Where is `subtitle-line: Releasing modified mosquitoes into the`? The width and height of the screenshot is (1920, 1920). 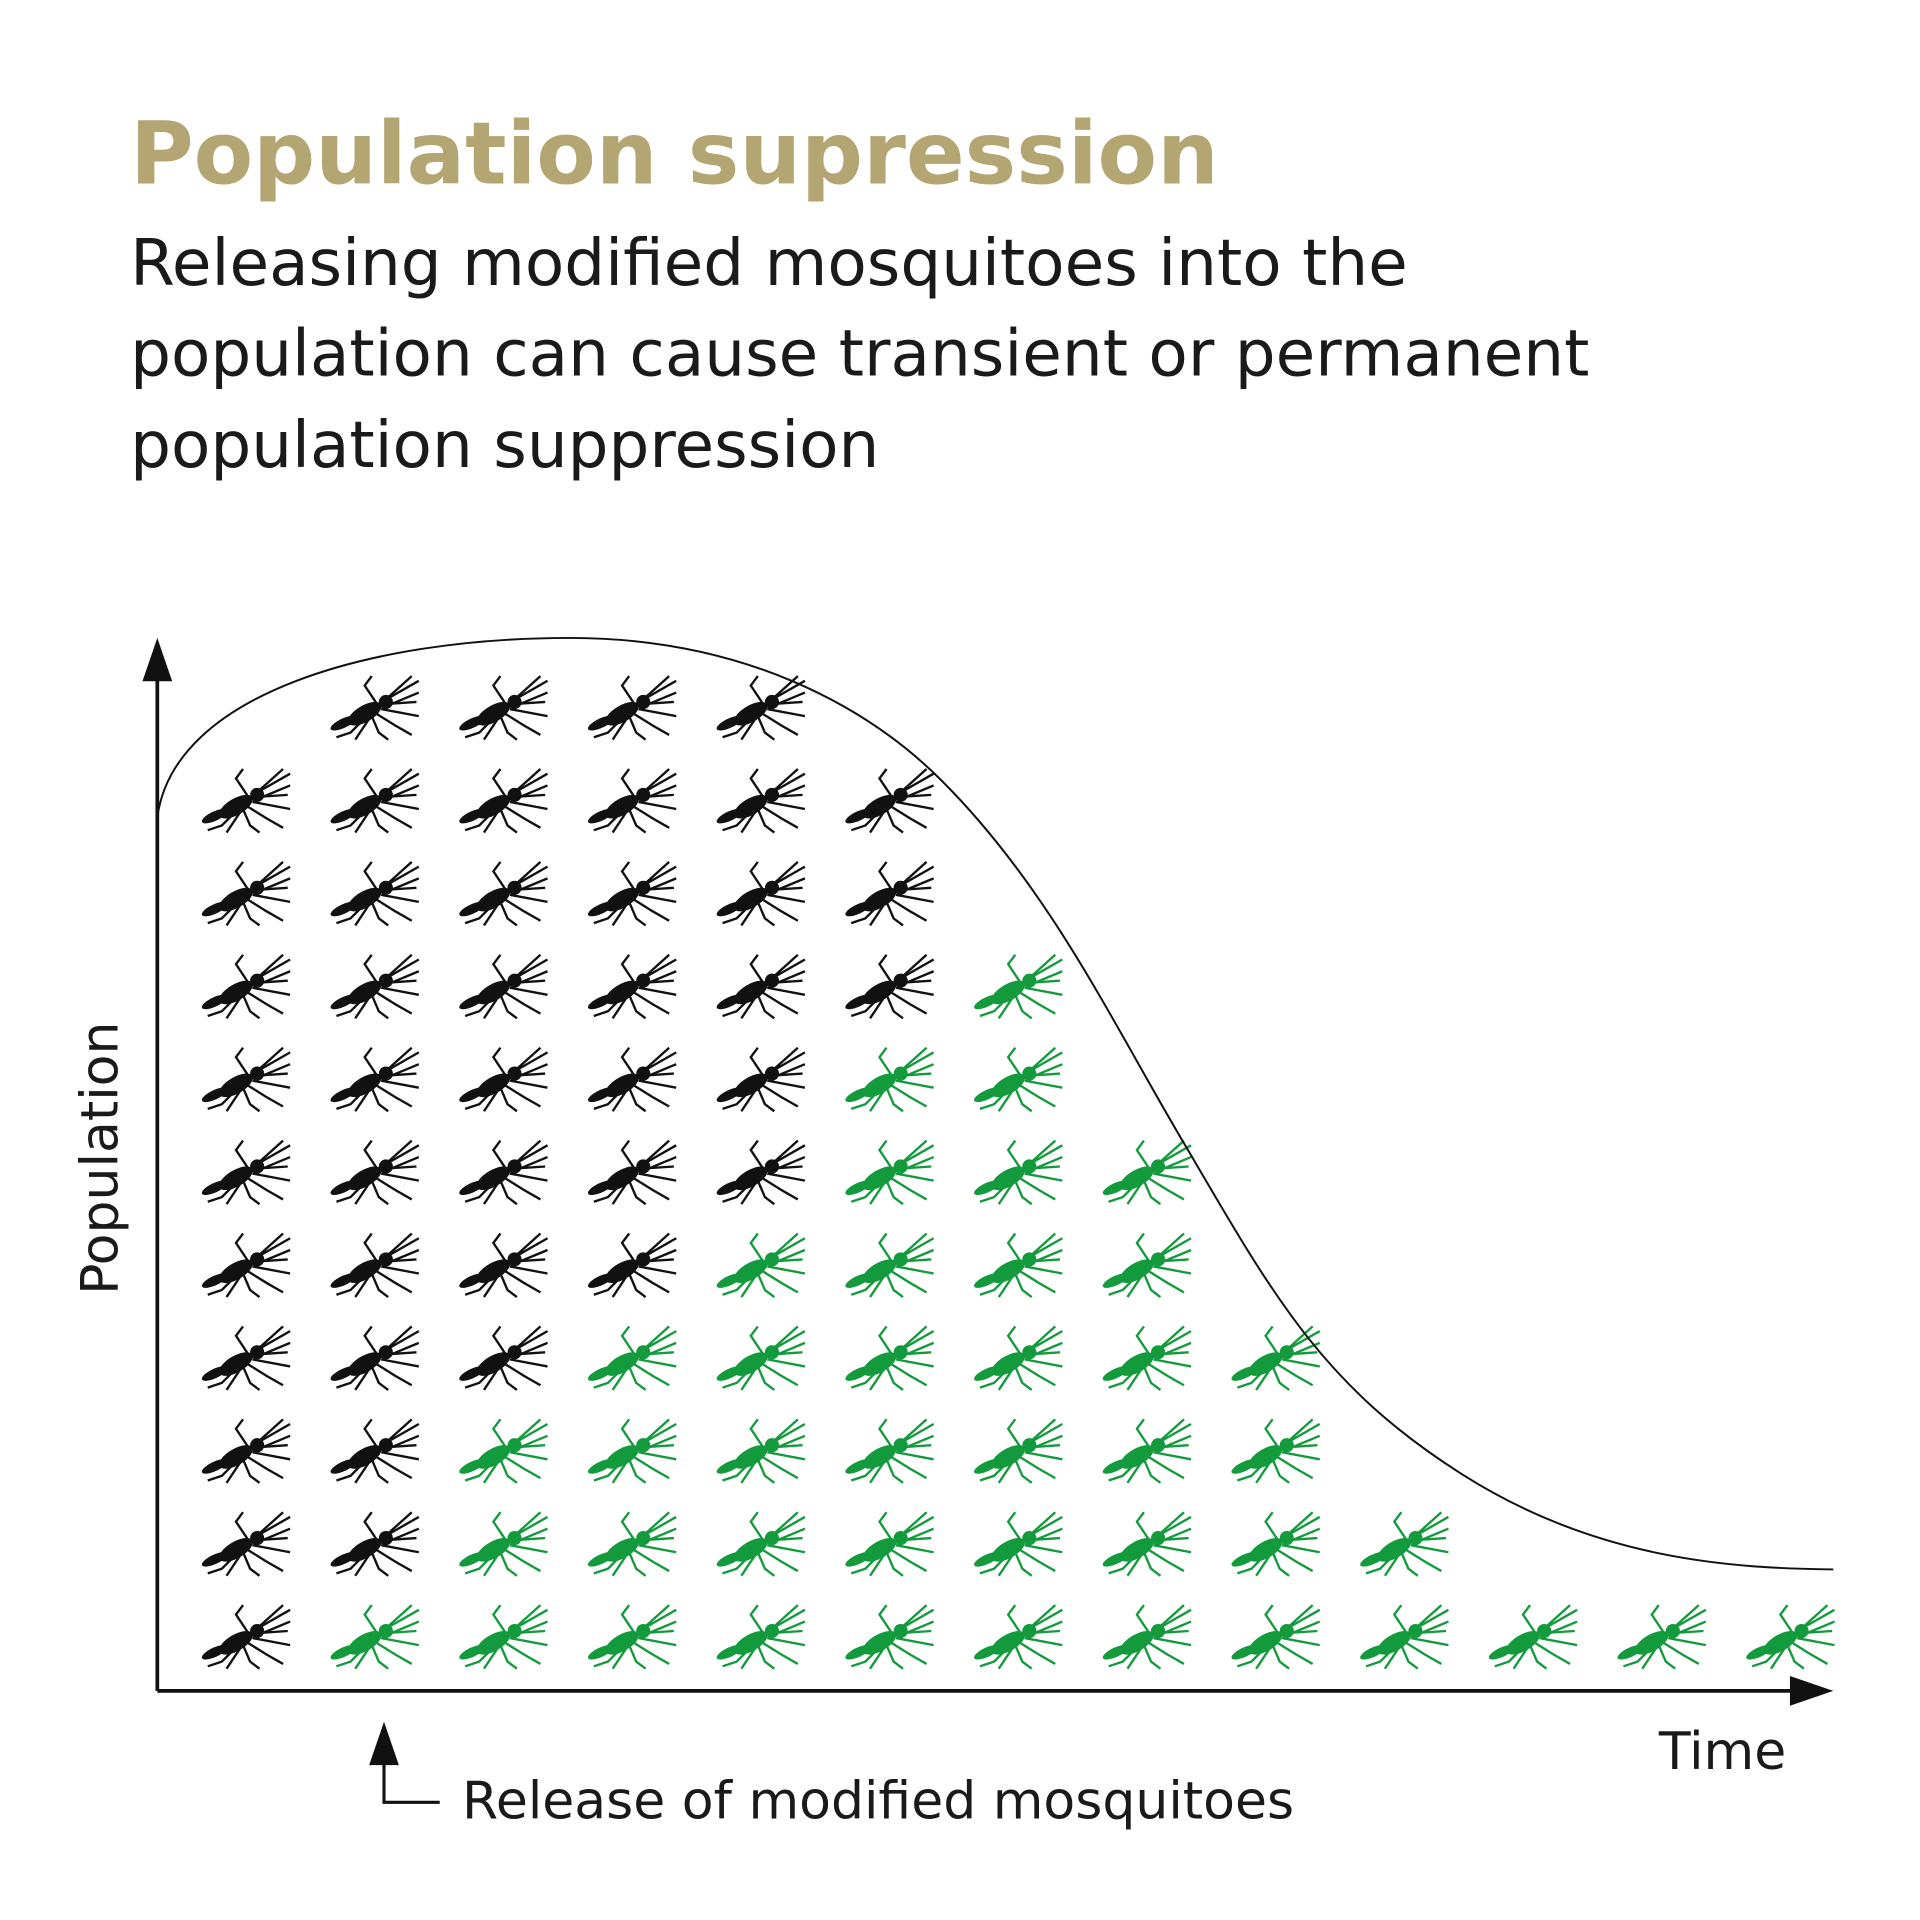 subtitle-line: Releasing modified mosquitoes into the is located at coordinates (769, 263).